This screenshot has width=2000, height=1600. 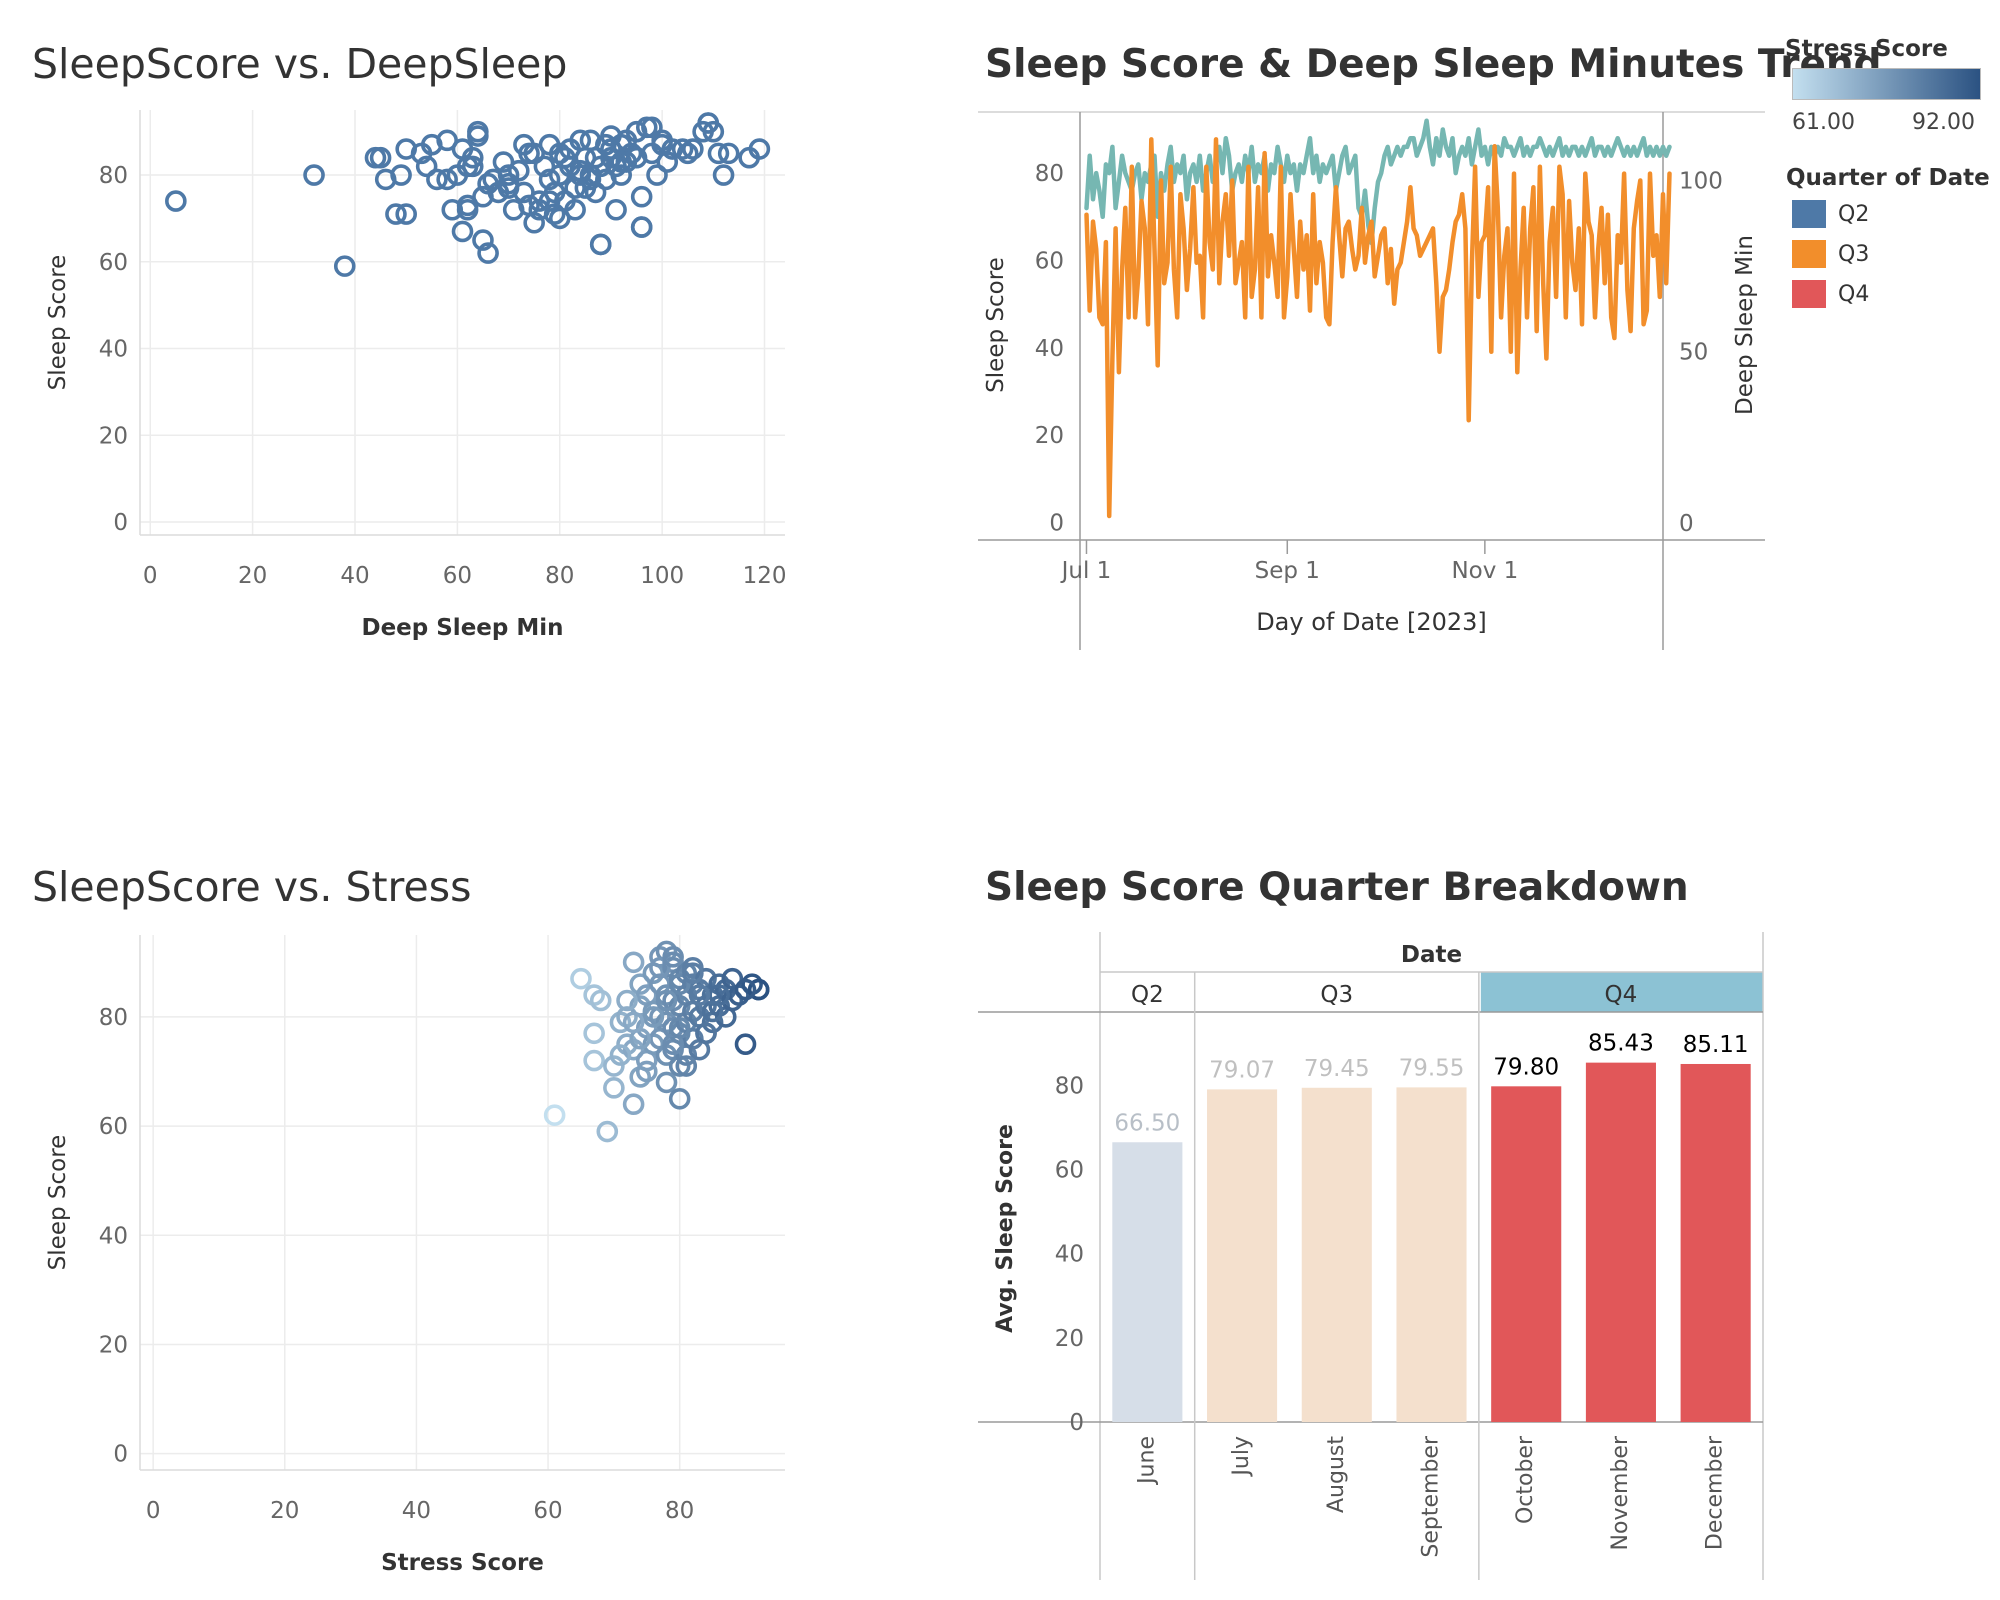 What do you see at coordinates (1069, 1171) in the screenshot?
I see `breakdown-ytick-label: 60` at bounding box center [1069, 1171].